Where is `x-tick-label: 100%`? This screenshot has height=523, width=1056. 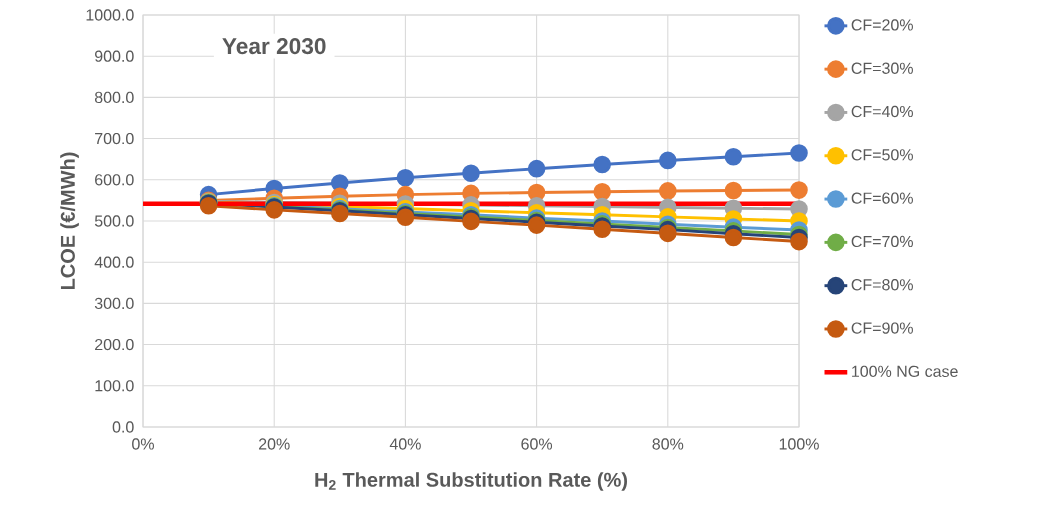 x-tick-label: 100% is located at coordinates (799, 444).